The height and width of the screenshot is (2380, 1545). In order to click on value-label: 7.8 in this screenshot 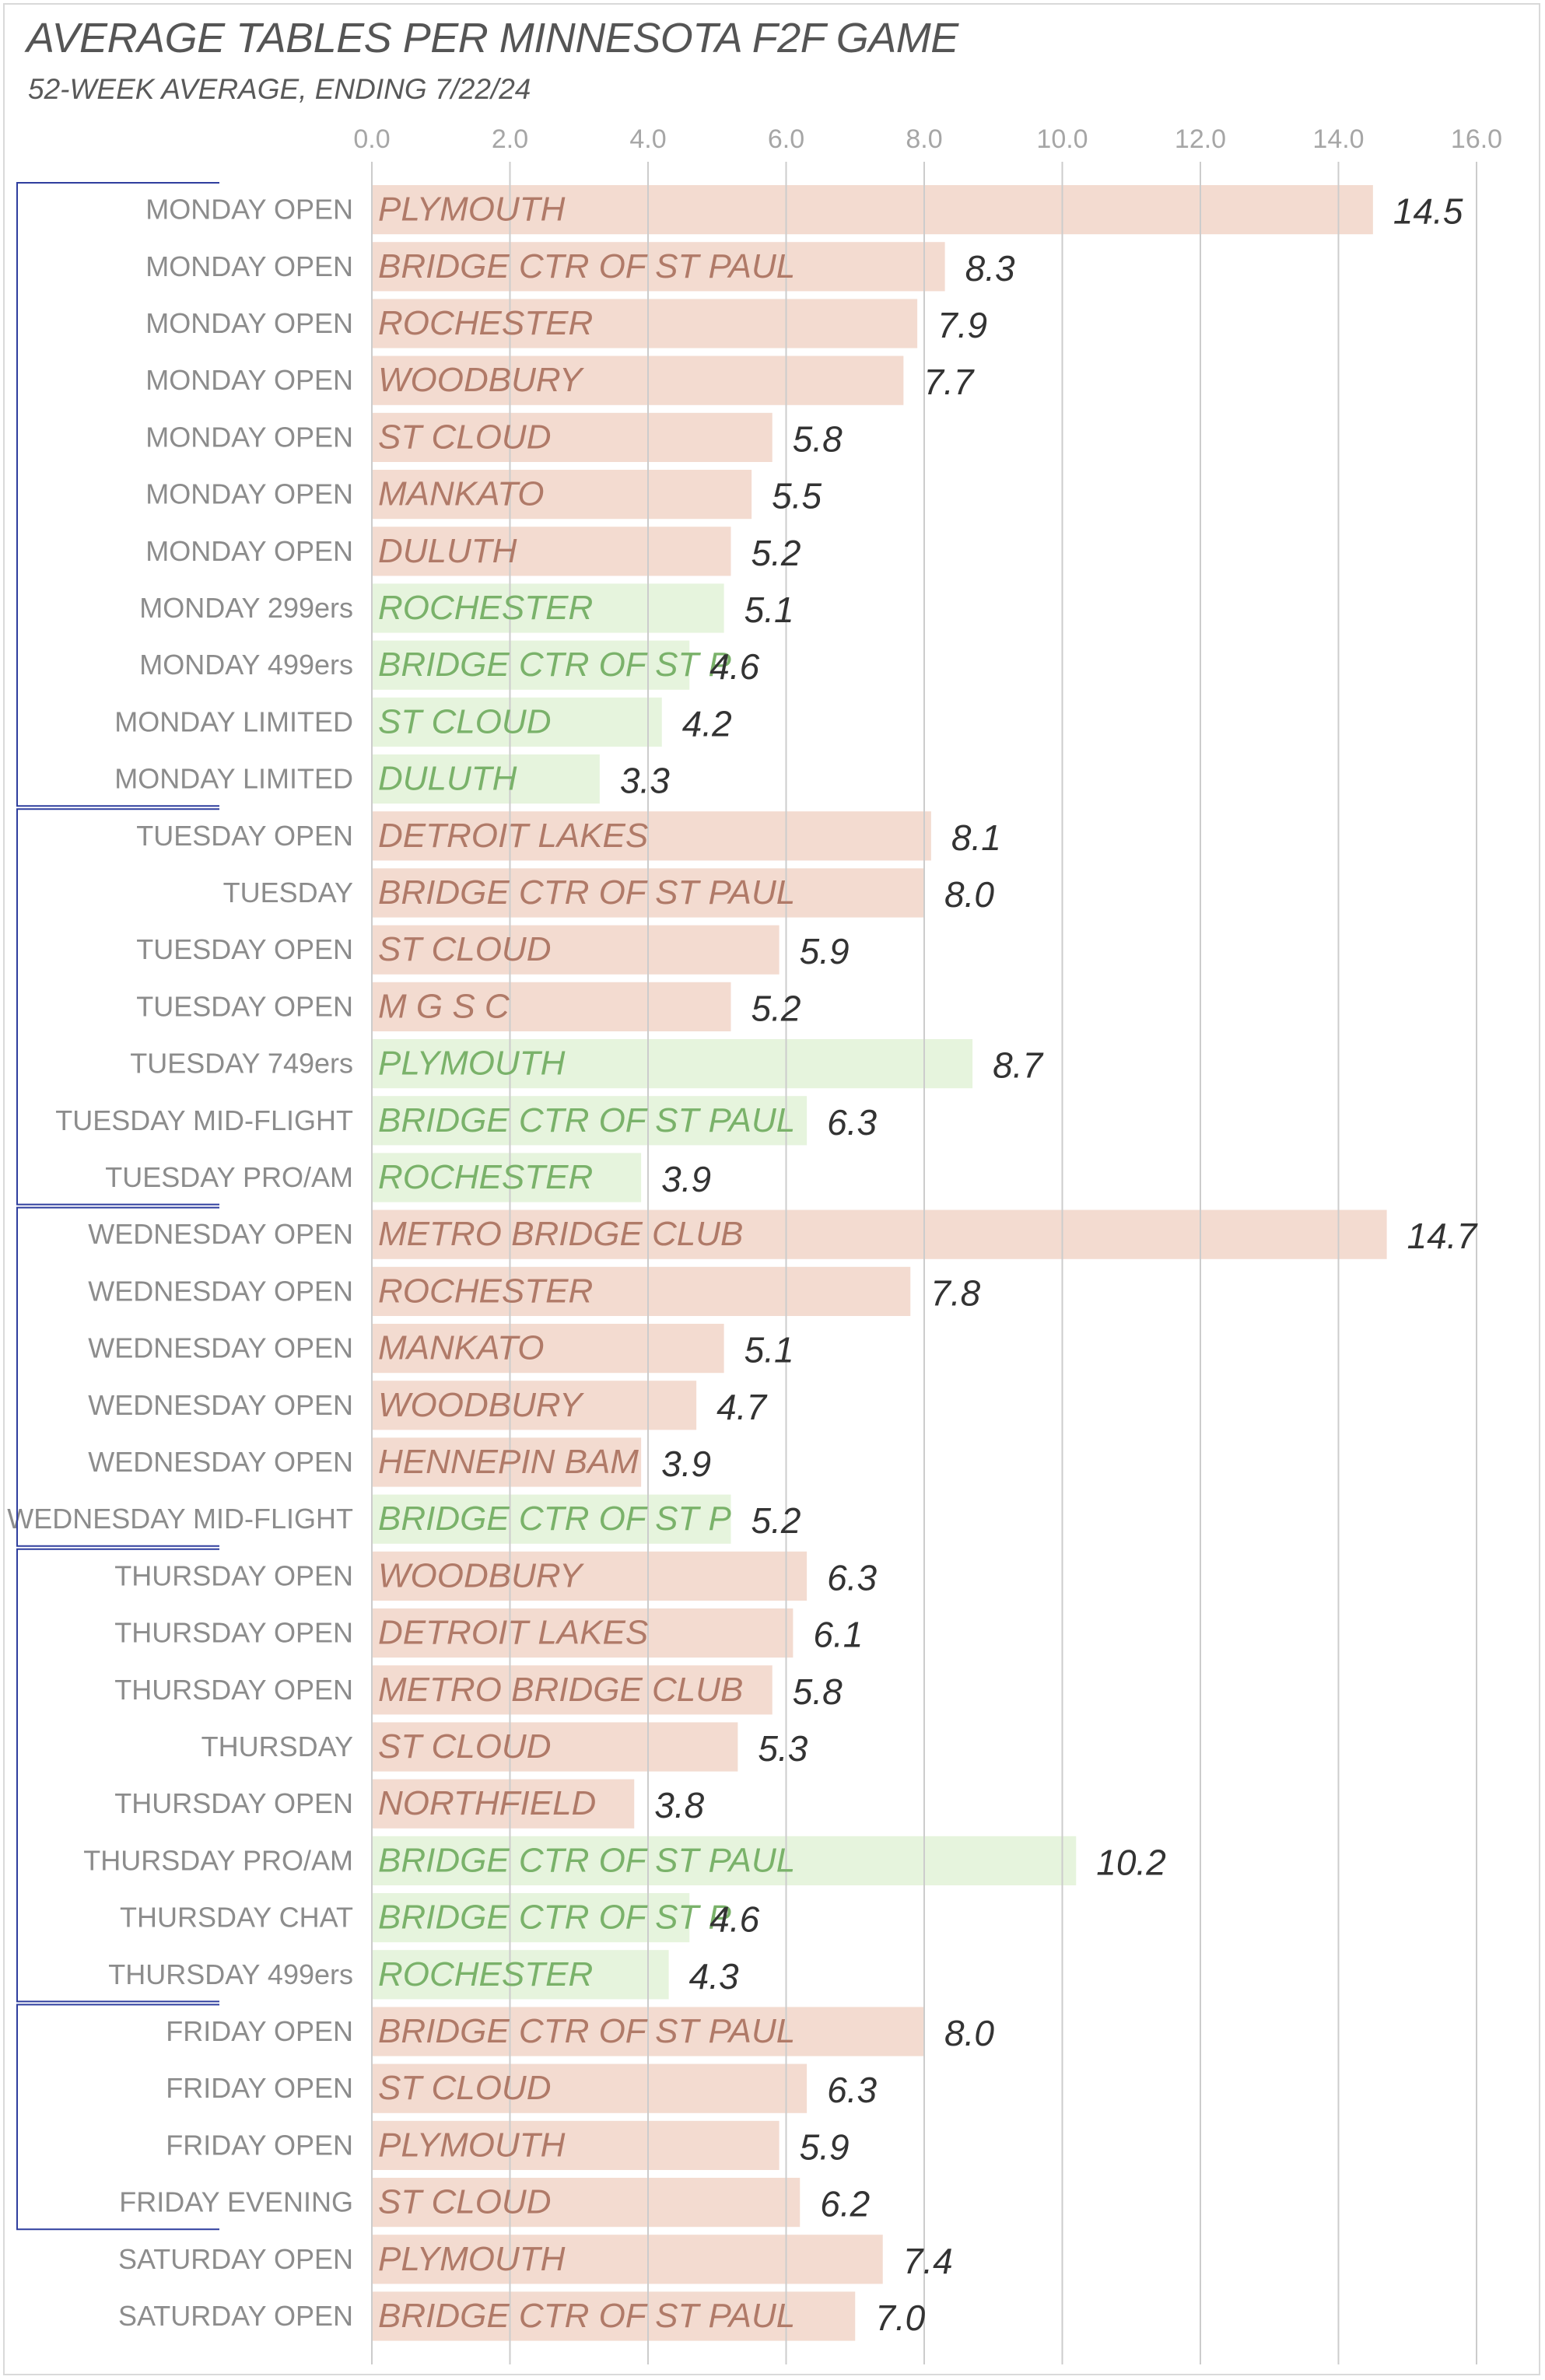, I will do `click(955, 1293)`.